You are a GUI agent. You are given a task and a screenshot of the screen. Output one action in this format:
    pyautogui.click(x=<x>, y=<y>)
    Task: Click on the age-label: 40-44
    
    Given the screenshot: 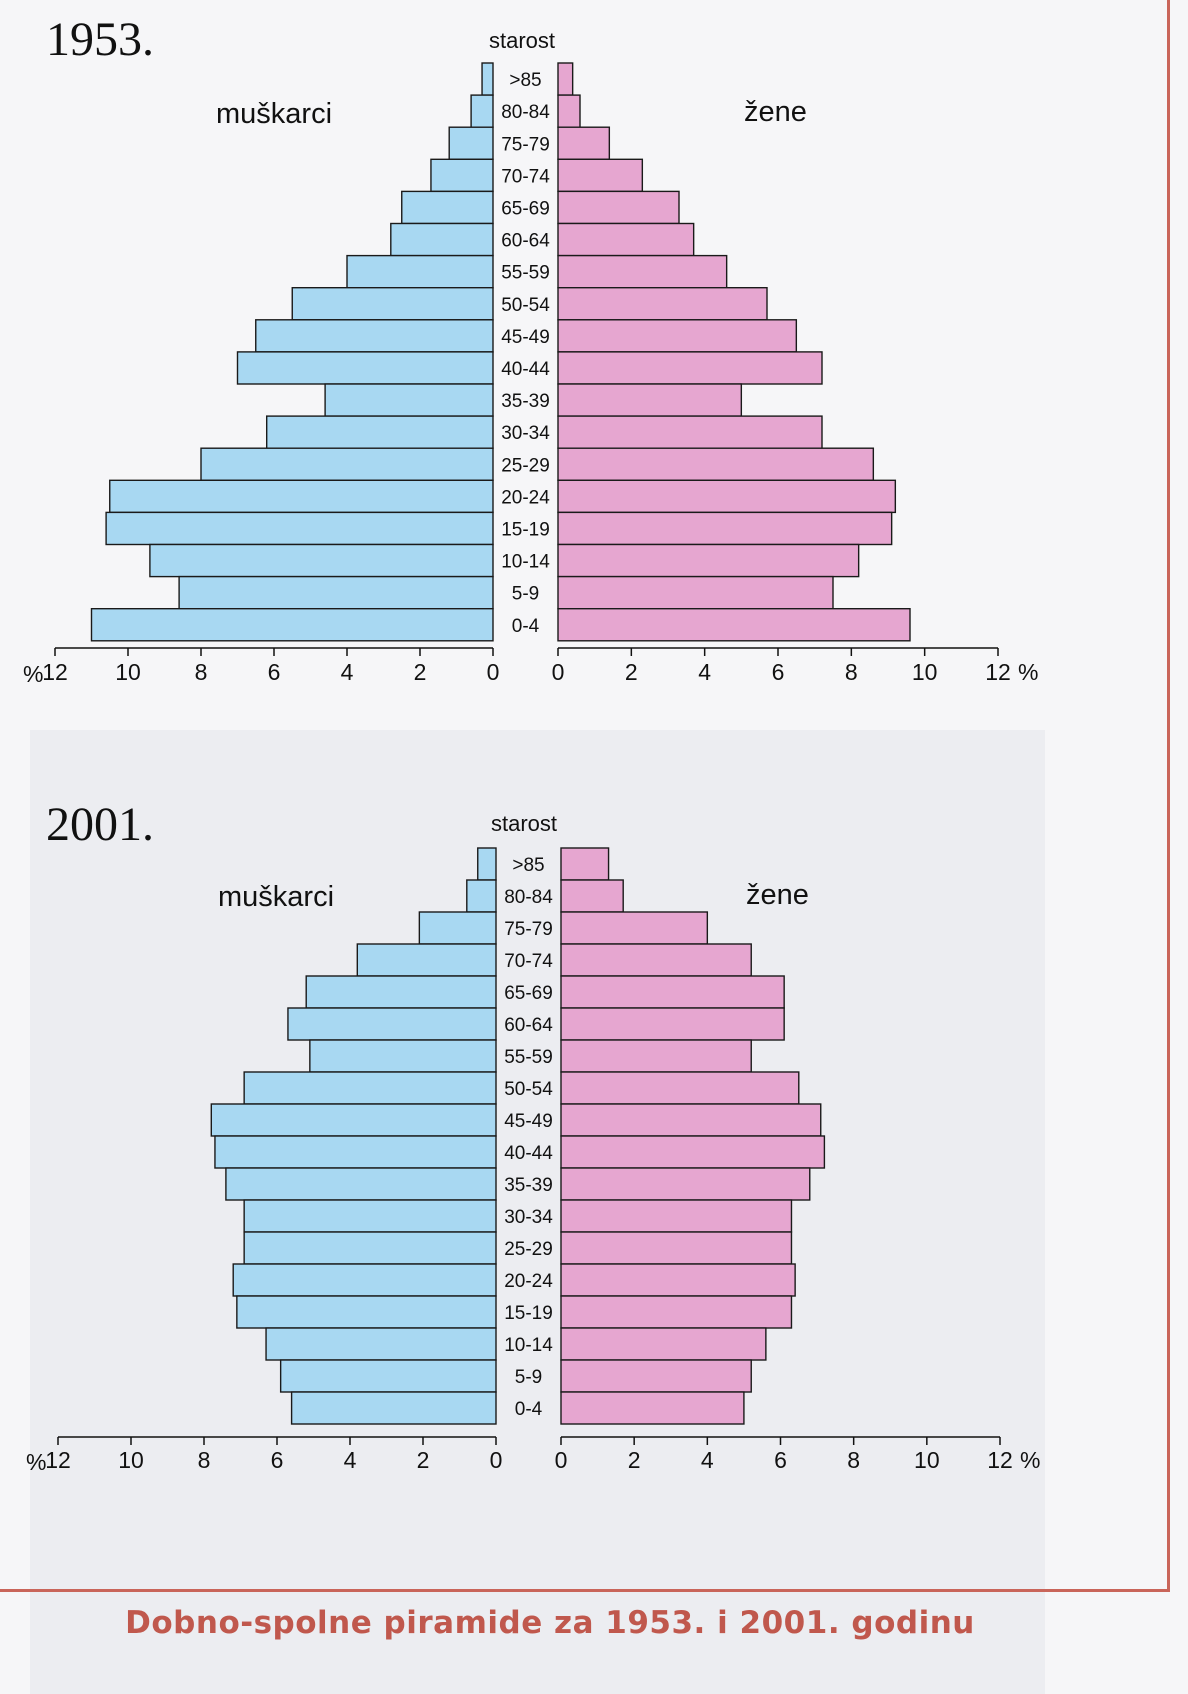 What is the action you would take?
    pyautogui.click(x=525, y=369)
    